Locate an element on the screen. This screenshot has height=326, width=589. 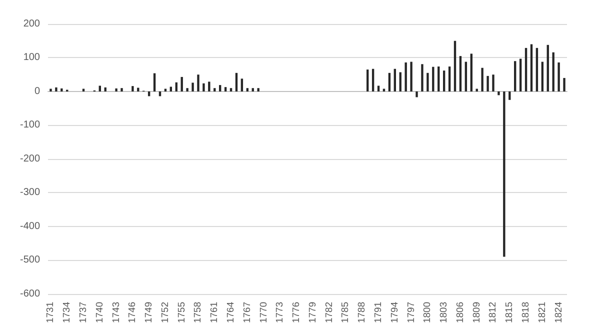
x-tick-label: 1743 is located at coordinates (116, 313).